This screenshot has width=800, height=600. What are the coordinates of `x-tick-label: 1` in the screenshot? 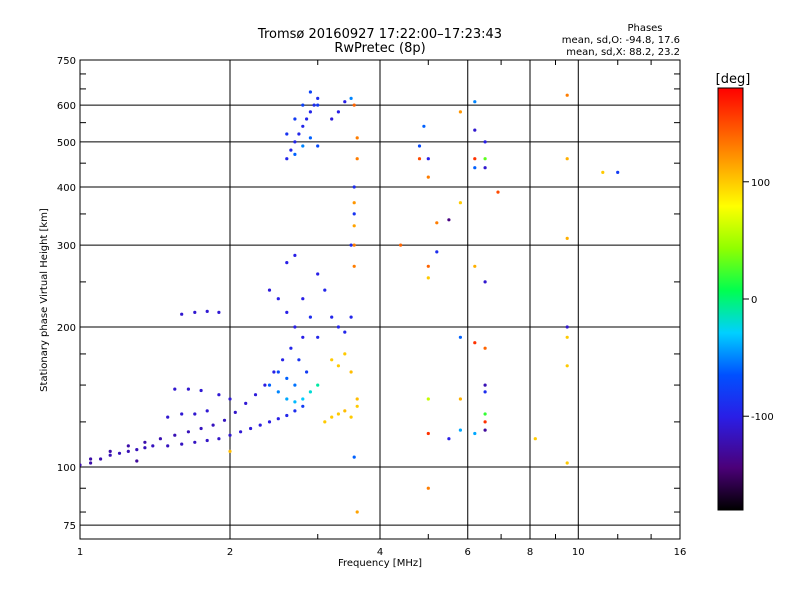 It's located at (80, 552).